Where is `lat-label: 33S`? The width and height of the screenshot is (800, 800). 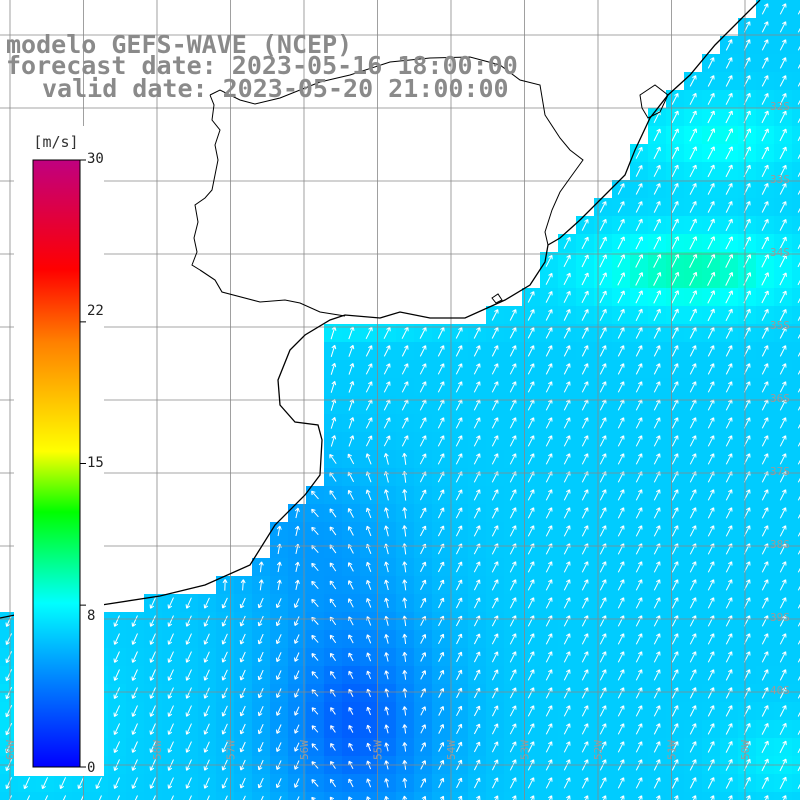
lat-label: 33S is located at coordinates (780, 179).